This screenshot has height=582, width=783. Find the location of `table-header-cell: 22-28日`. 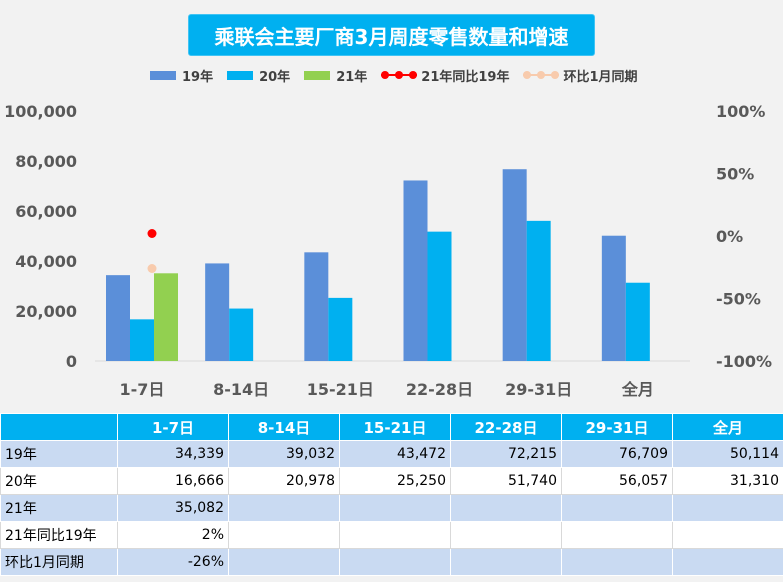

table-header-cell: 22-28日 is located at coordinates (506, 427).